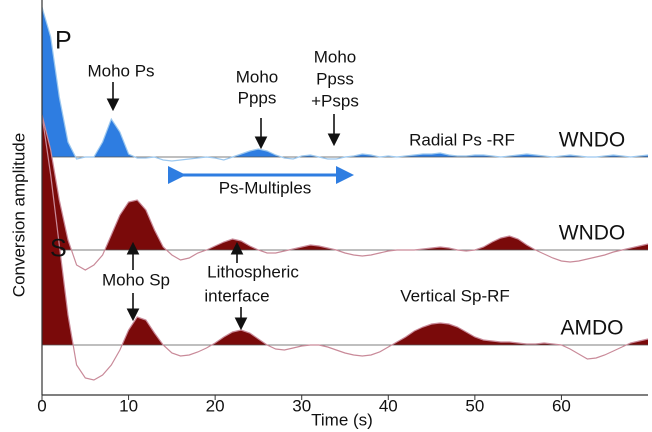  I want to click on x-tick-label: 50, so click(474, 405).